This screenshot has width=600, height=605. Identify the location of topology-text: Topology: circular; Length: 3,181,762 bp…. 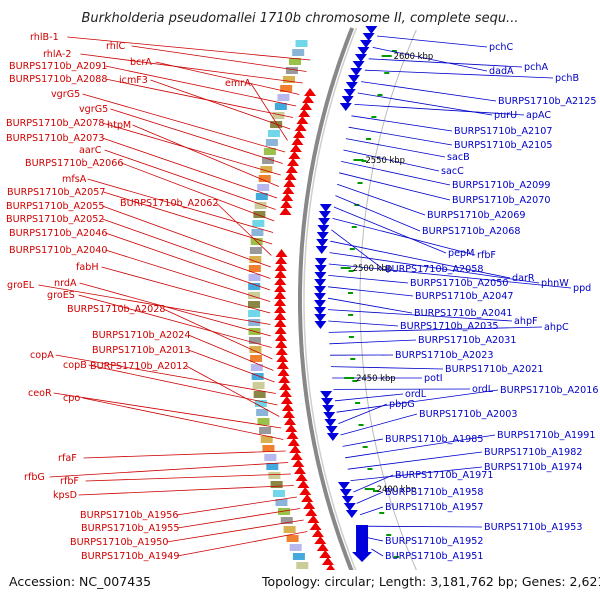
(430, 581).